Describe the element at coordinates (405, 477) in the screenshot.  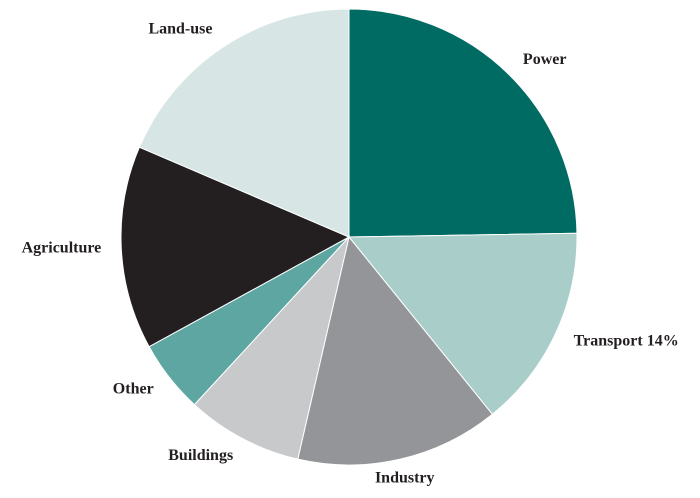
I see `slice-label: Industry` at that location.